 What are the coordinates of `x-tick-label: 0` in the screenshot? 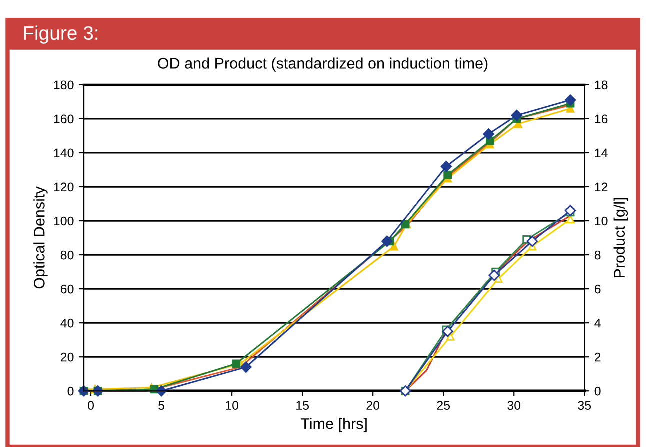 It's located at (91, 405).